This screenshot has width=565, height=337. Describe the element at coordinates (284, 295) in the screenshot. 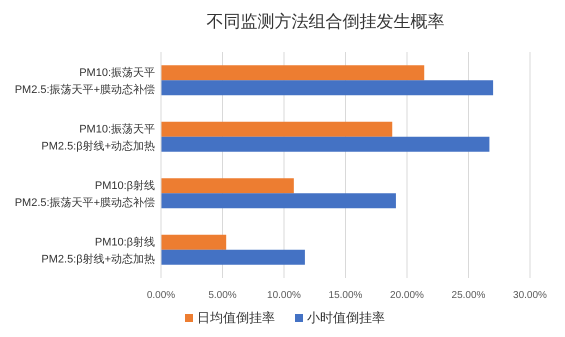

I see `x-tick-label: 10.00%` at that location.